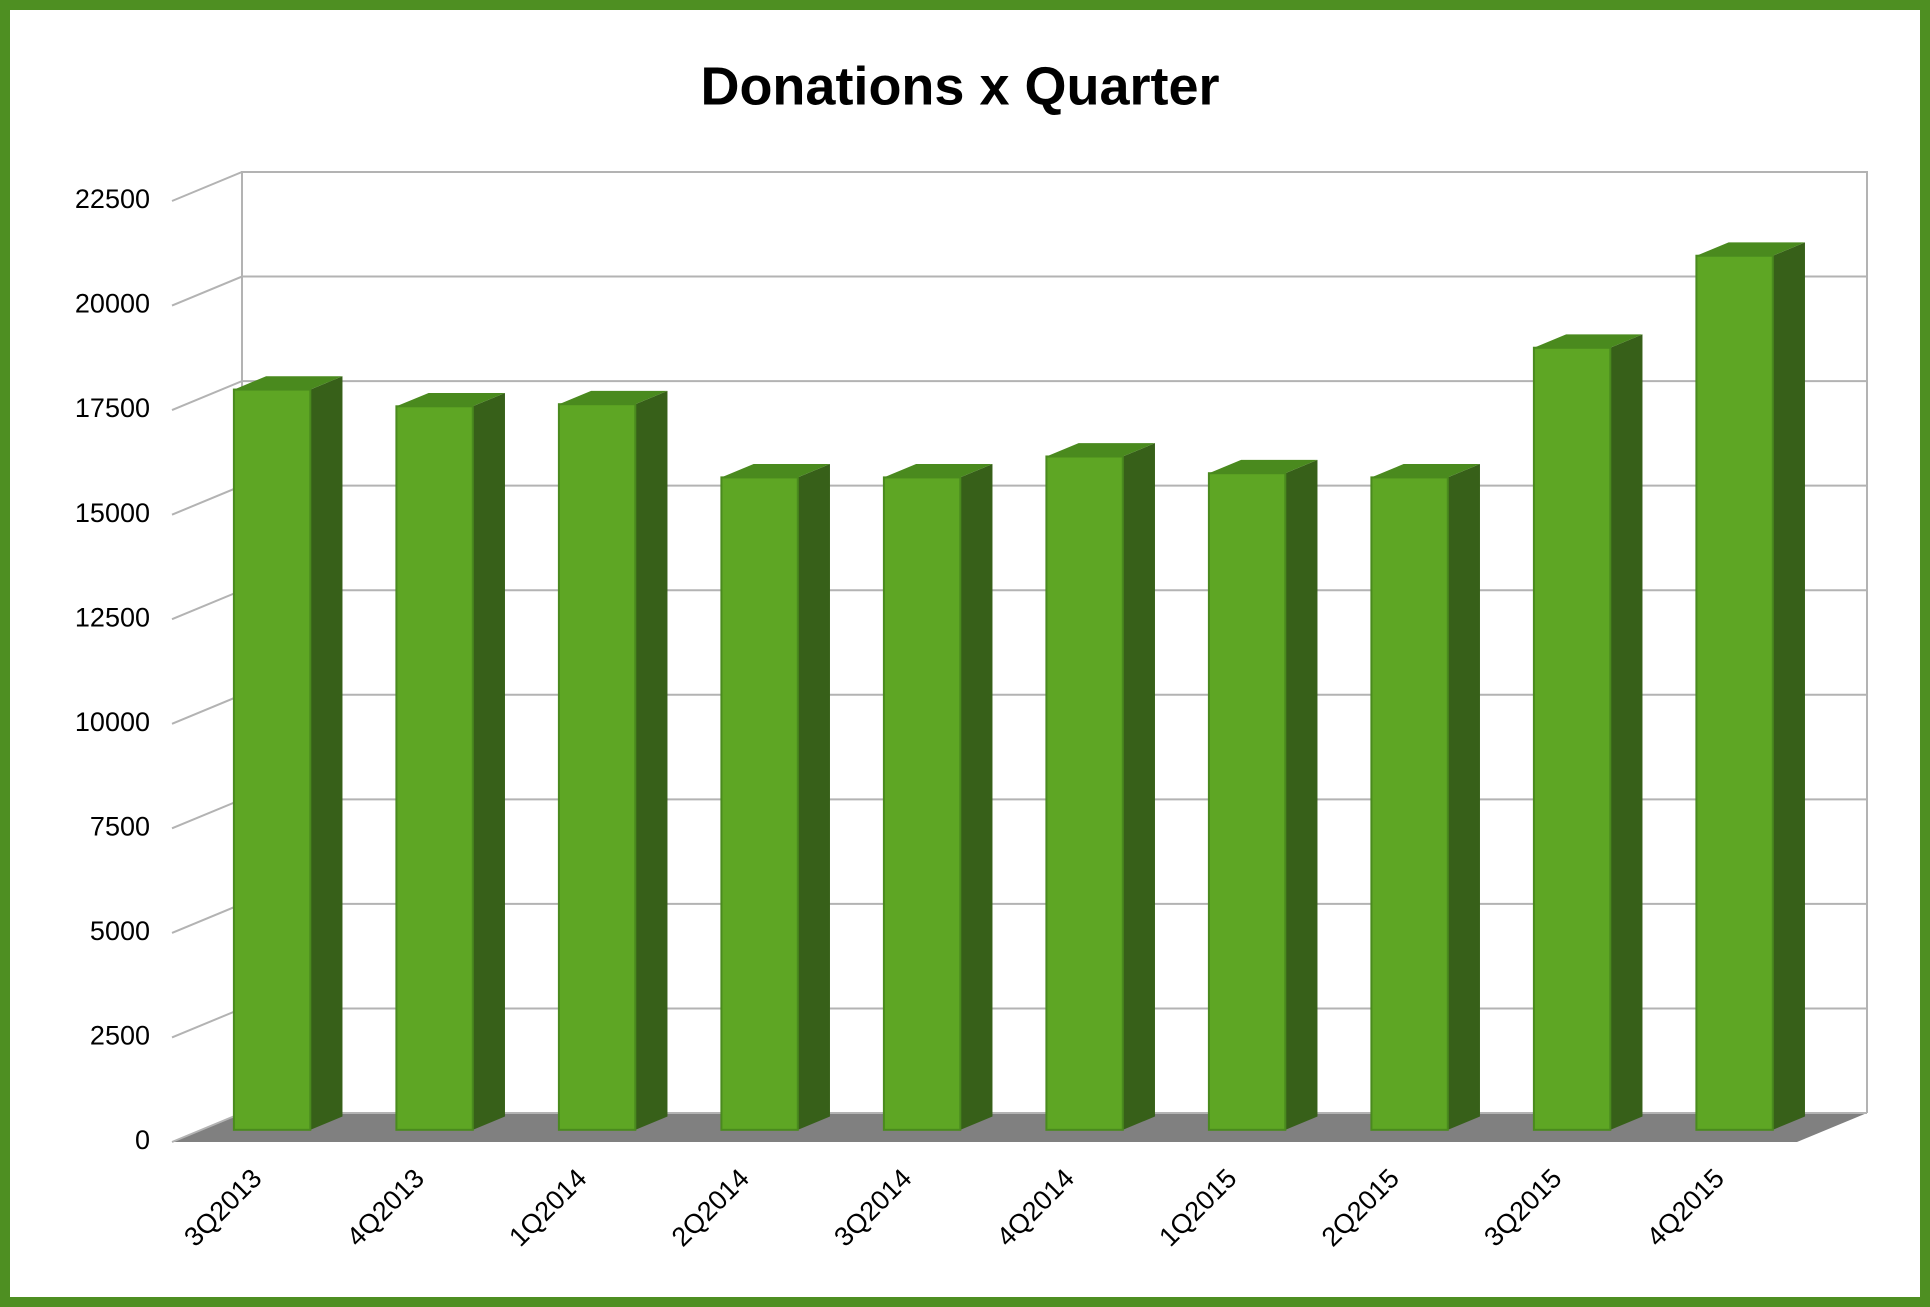  What do you see at coordinates (112, 304) in the screenshot?
I see `y-tick-label: 20000` at bounding box center [112, 304].